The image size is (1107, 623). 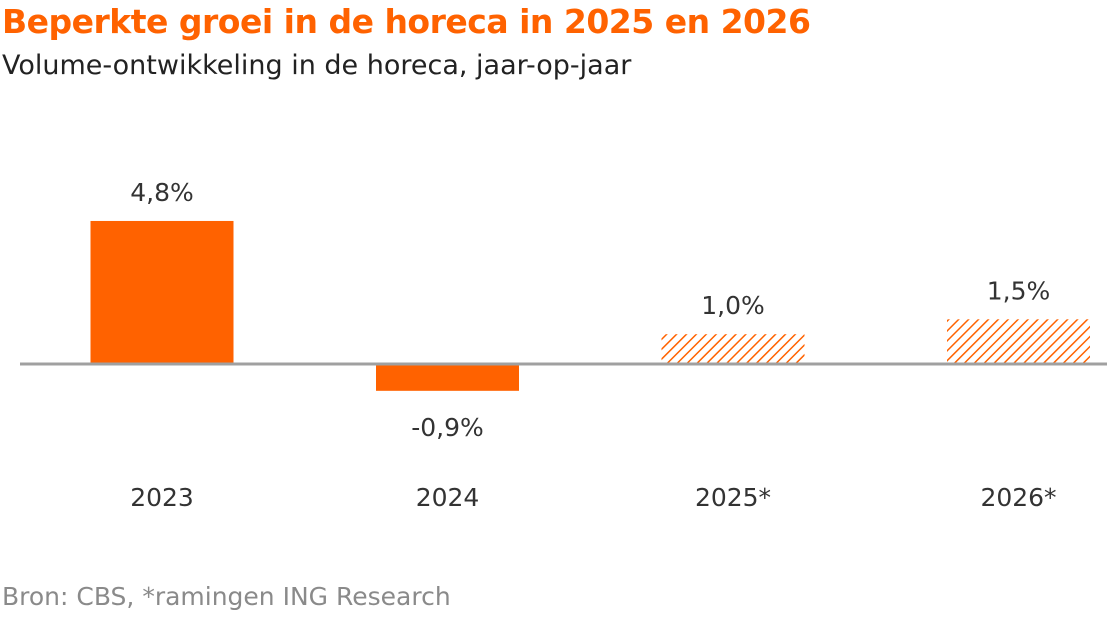 What do you see at coordinates (447, 377) in the screenshot?
I see `bar-2024` at bounding box center [447, 377].